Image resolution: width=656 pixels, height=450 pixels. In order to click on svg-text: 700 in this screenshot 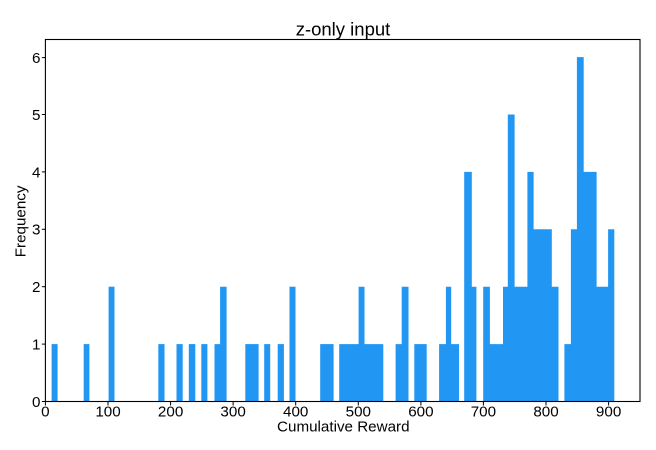, I will do `click(483, 412)`.